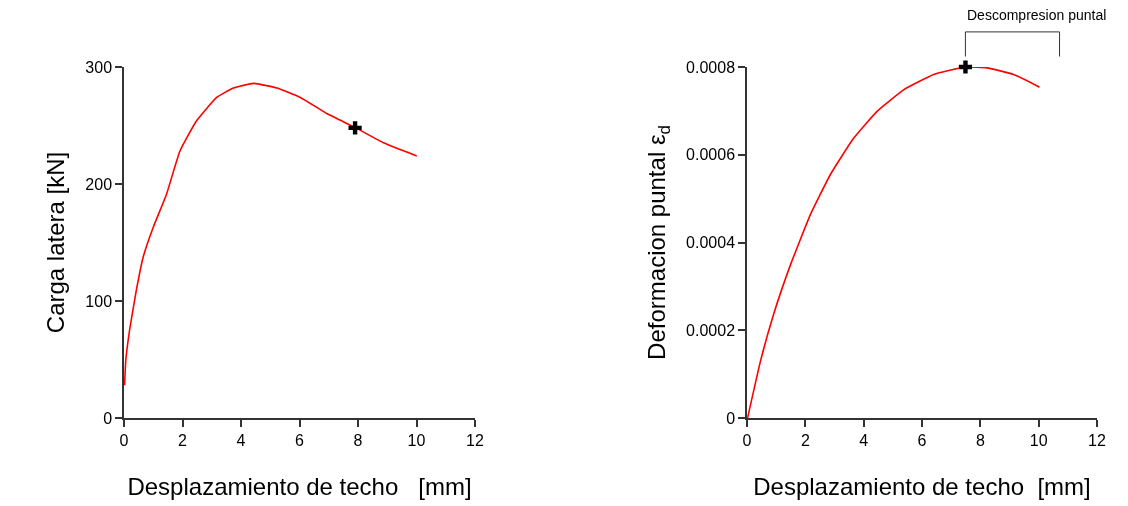 The image size is (1128, 506). Describe the element at coordinates (711, 243) in the screenshot. I see `y-tick-label: 0.0004` at that location.